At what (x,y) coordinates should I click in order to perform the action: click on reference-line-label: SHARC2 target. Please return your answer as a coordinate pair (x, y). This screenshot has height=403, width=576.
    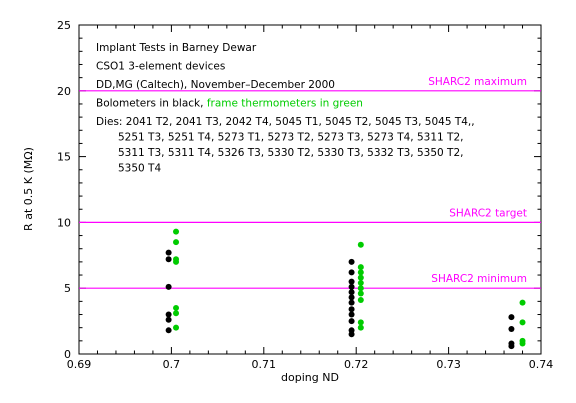
    Looking at the image, I should click on (488, 213).